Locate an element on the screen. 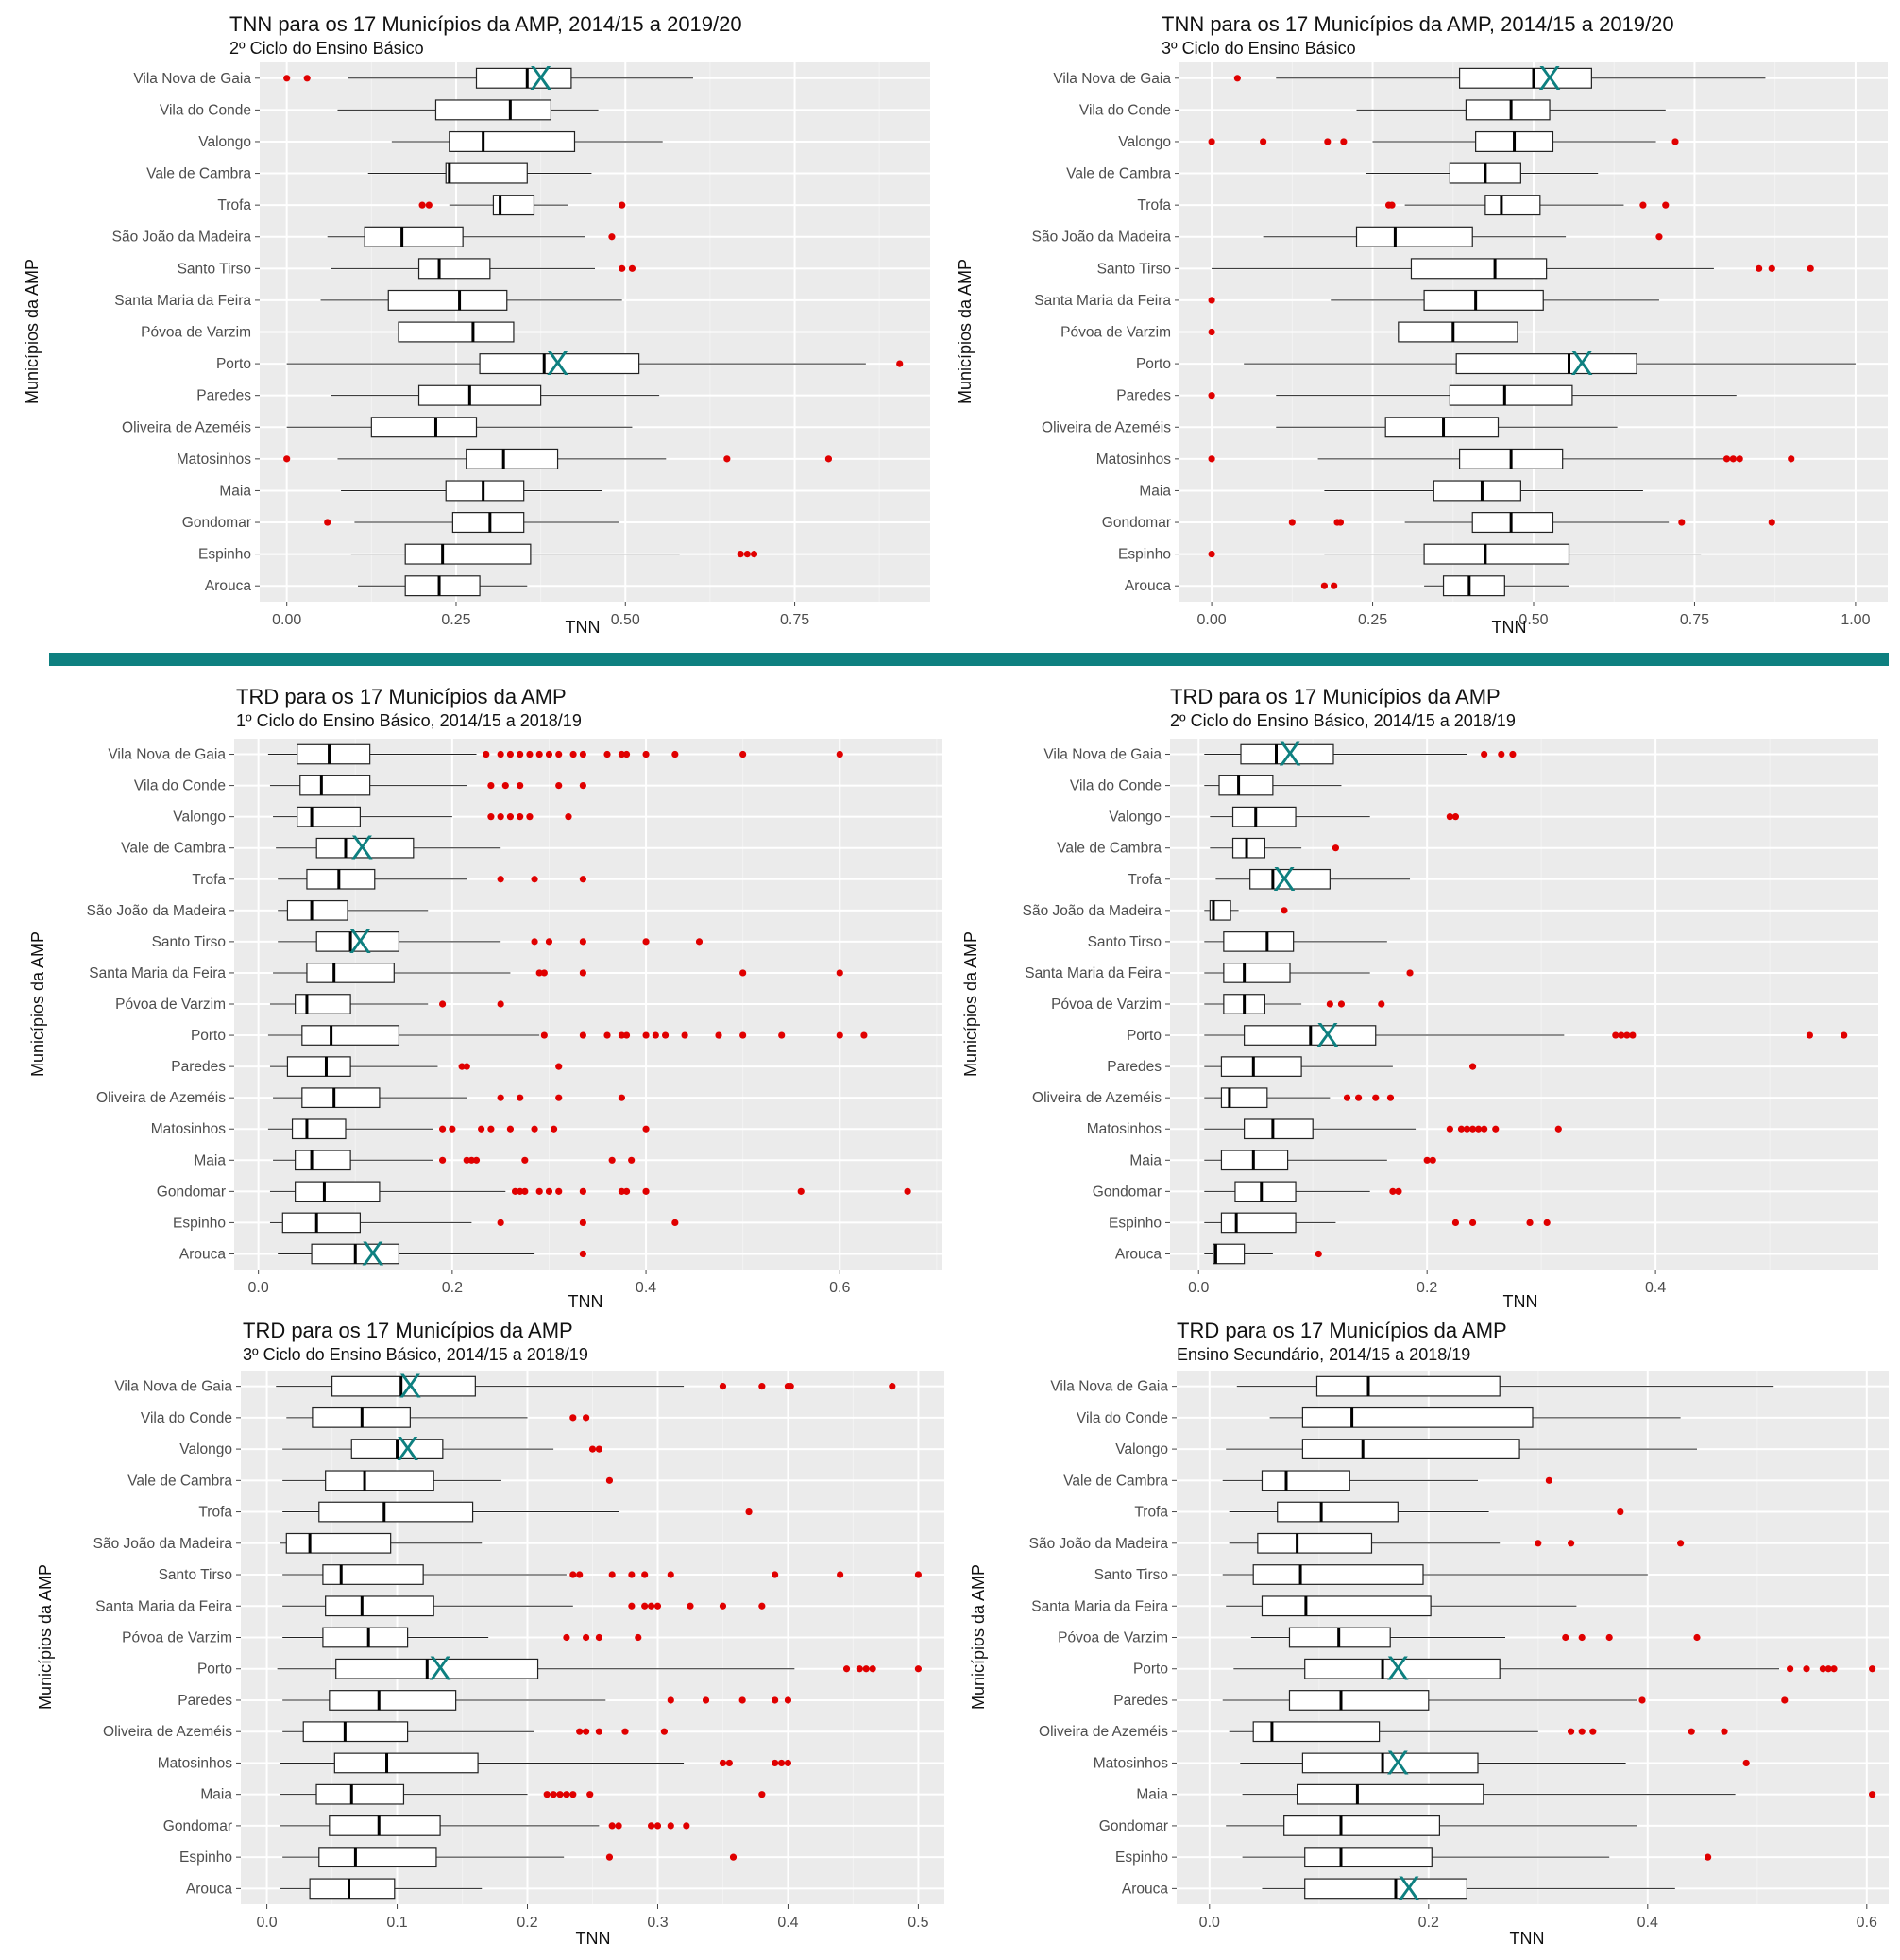  y-tick-label: Valongo is located at coordinates (205, 1449).